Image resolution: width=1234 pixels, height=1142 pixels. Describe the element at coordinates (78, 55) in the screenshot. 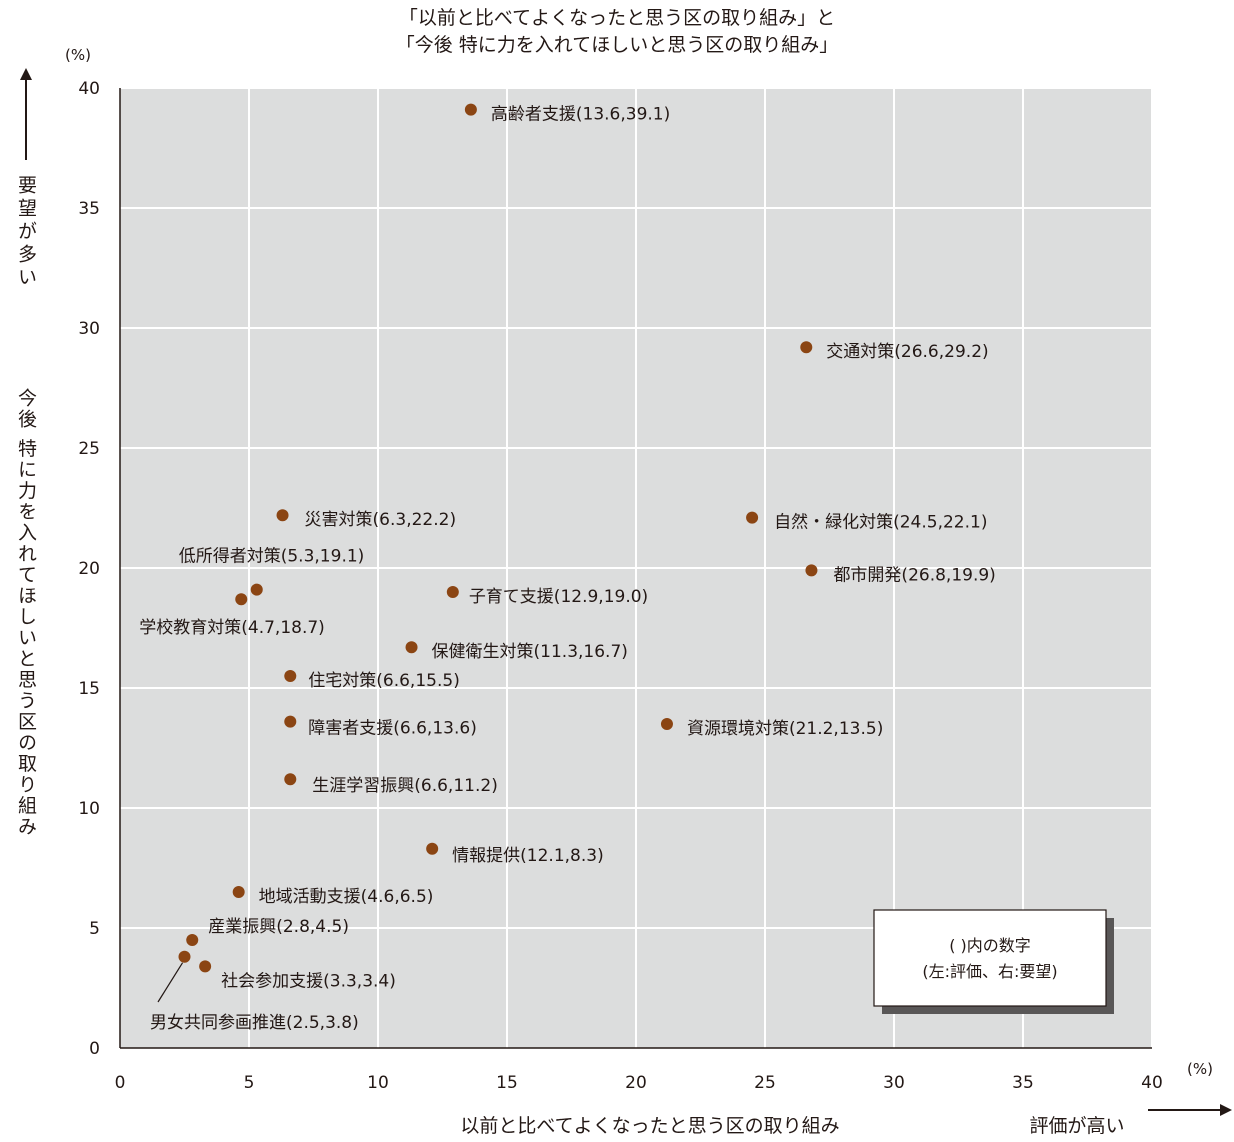

I see `y-unit-label: (%)` at that location.